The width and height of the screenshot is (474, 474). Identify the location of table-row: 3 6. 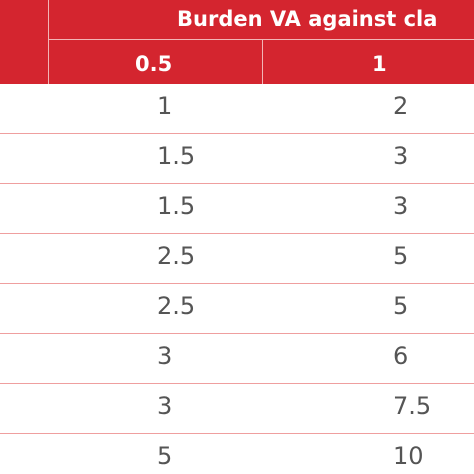
(237, 359).